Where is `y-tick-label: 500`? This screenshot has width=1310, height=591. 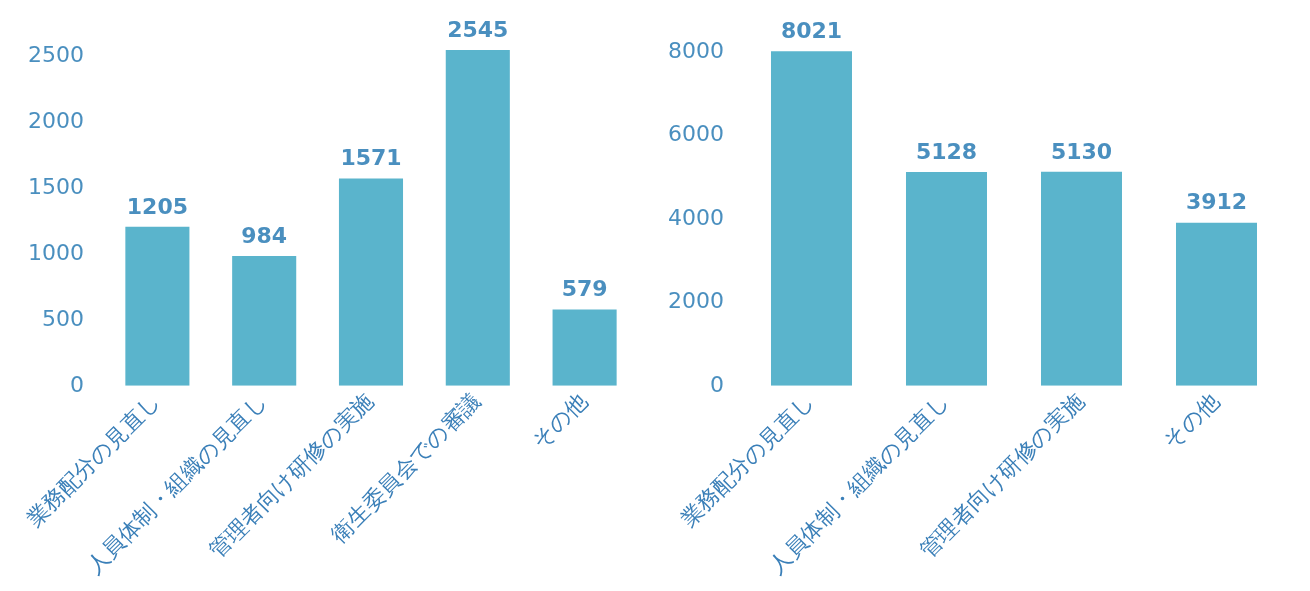
y-tick-label: 500 is located at coordinates (62, 318).